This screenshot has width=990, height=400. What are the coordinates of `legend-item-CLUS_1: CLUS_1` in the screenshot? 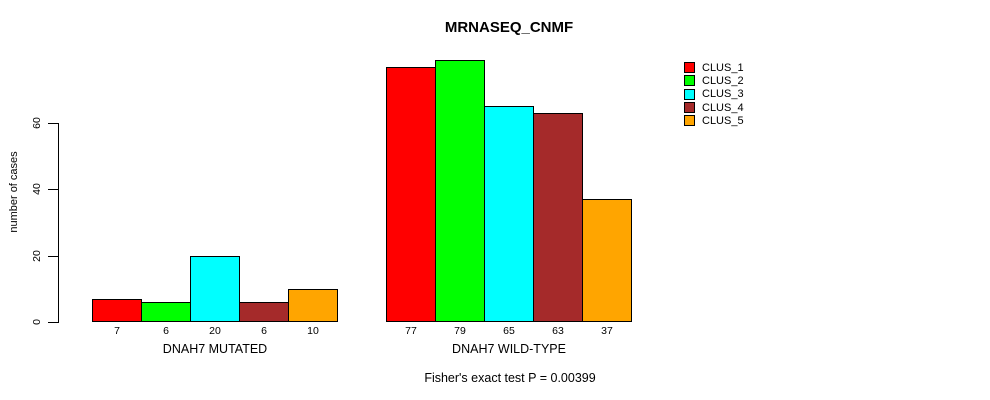 It's located at (714, 67).